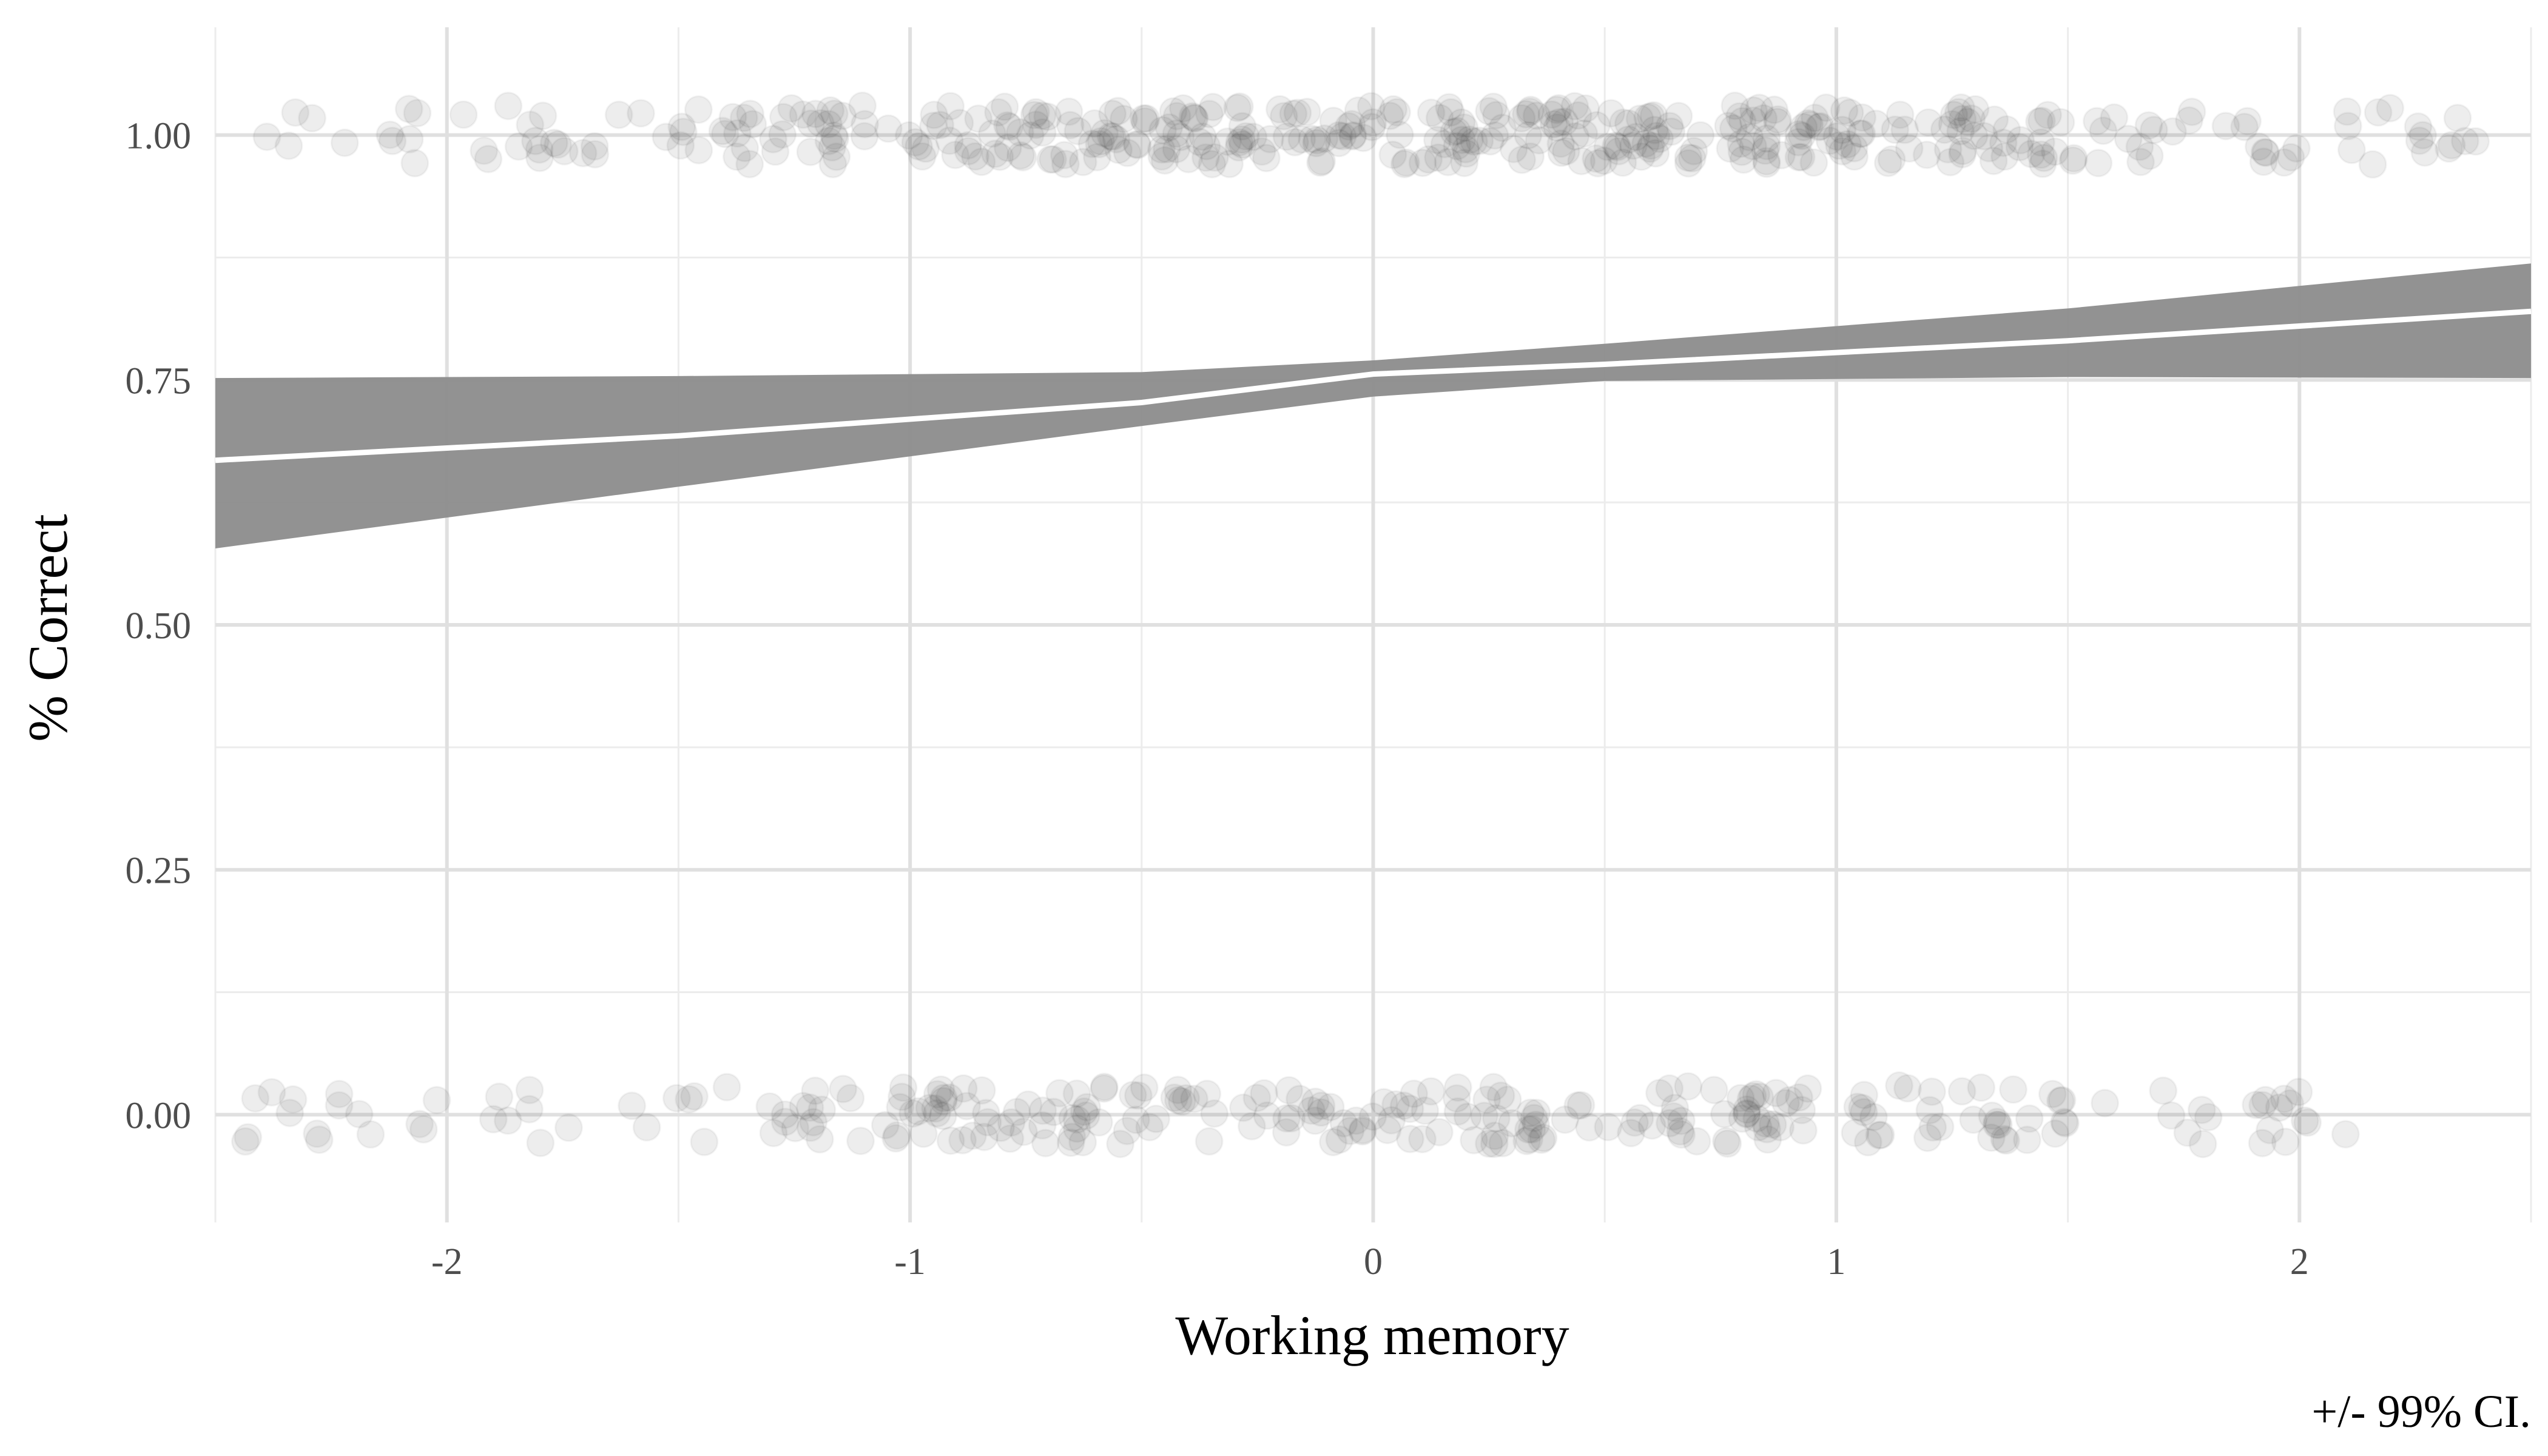 This screenshot has width=2548, height=1456. I want to click on fit-line, so click(1373, 385).